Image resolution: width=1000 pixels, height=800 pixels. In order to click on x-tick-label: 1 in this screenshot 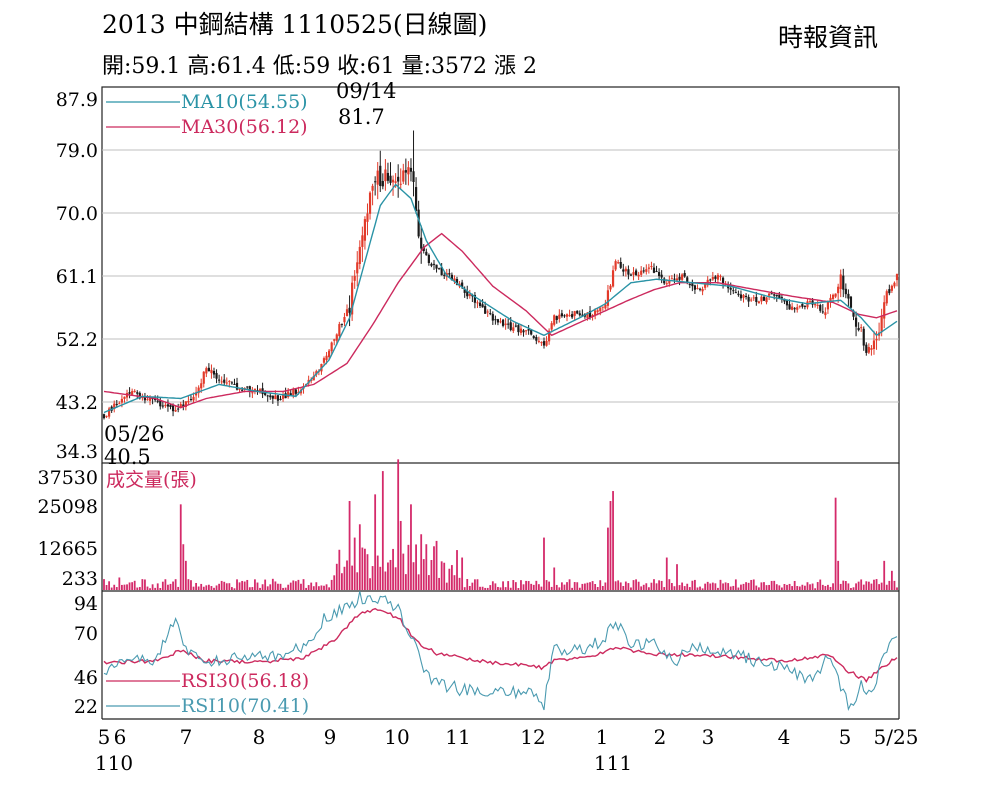, I will do `click(602, 737)`.